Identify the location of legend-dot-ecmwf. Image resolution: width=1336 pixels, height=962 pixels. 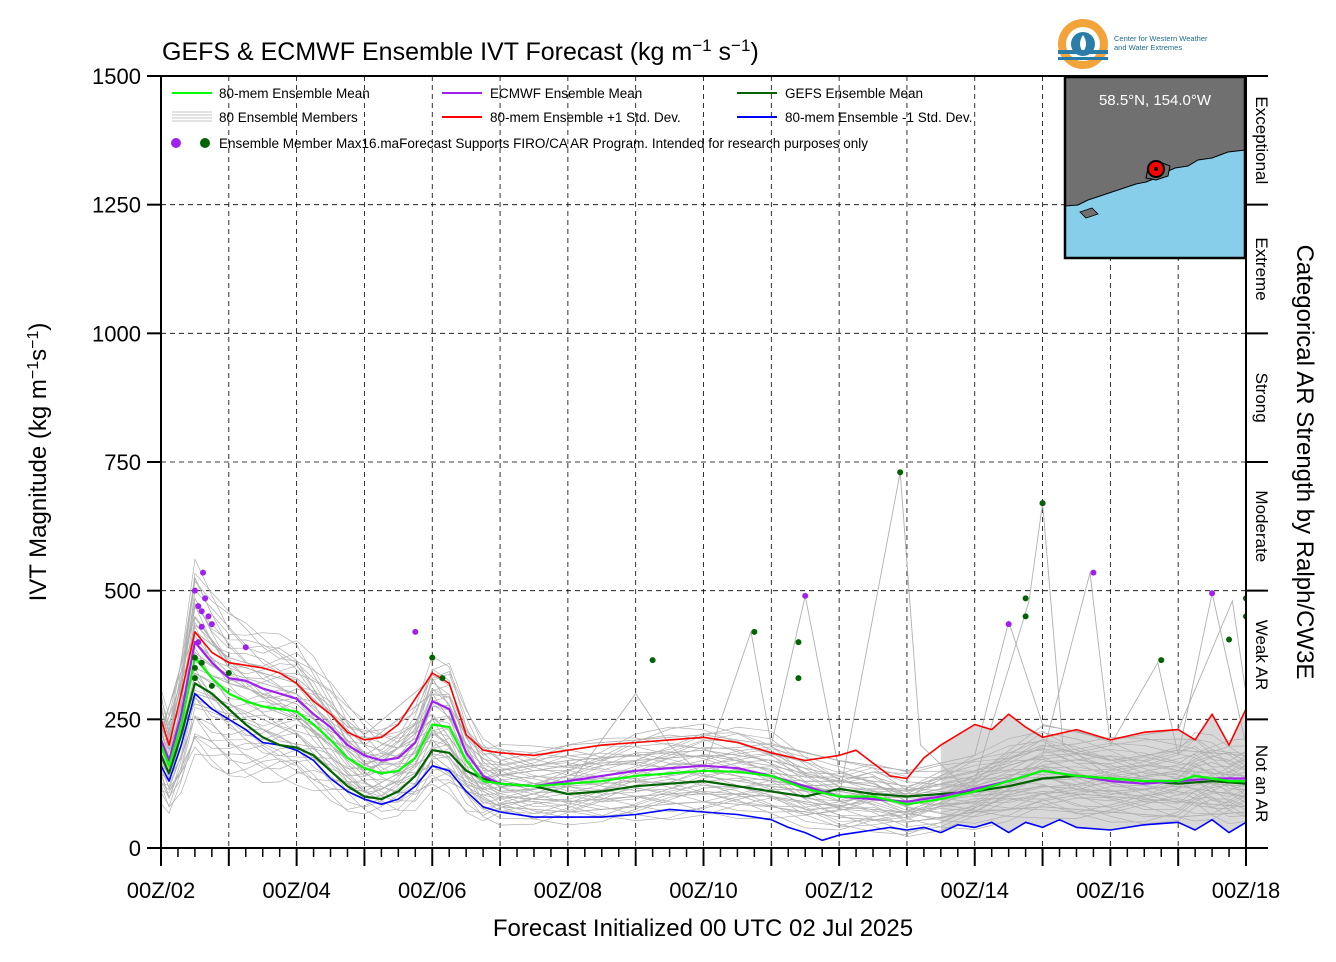
(176, 143).